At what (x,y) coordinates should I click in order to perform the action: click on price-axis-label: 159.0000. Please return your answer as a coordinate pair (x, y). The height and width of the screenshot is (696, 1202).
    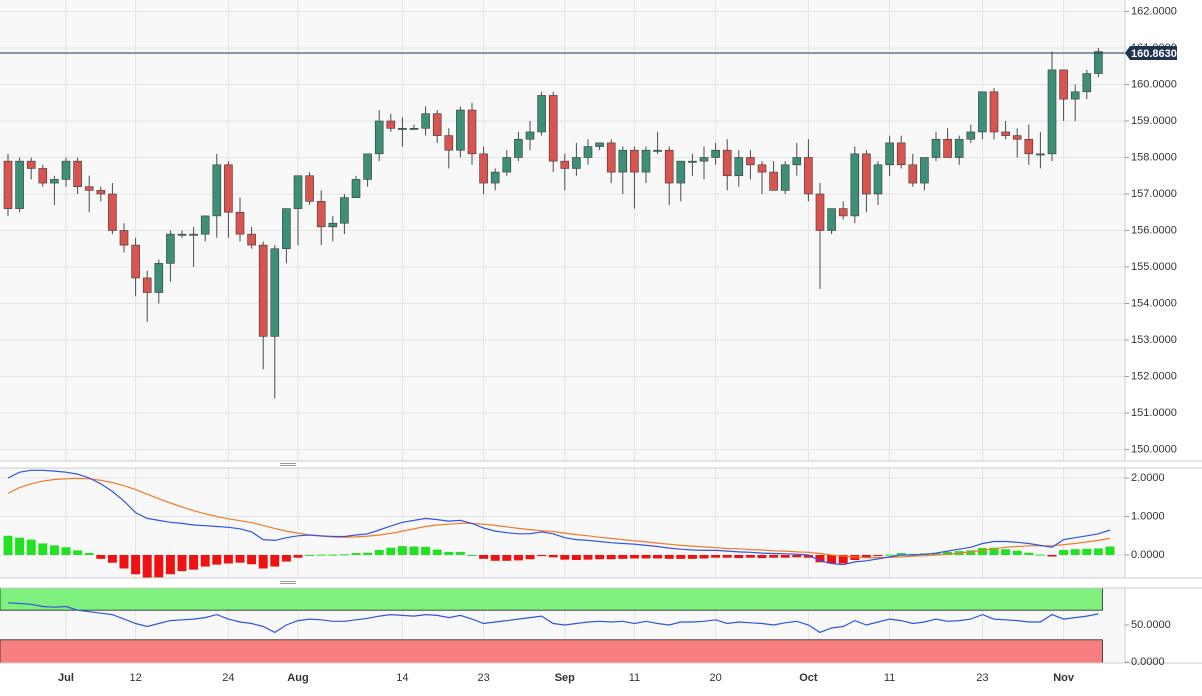
    Looking at the image, I should click on (1154, 121).